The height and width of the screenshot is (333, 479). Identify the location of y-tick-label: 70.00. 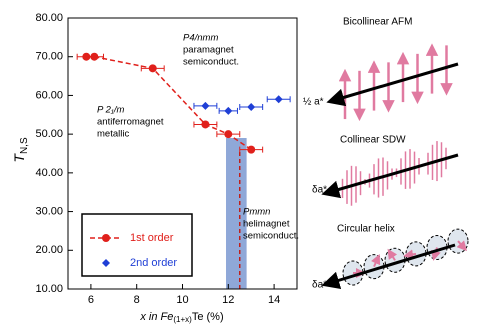
(49, 57).